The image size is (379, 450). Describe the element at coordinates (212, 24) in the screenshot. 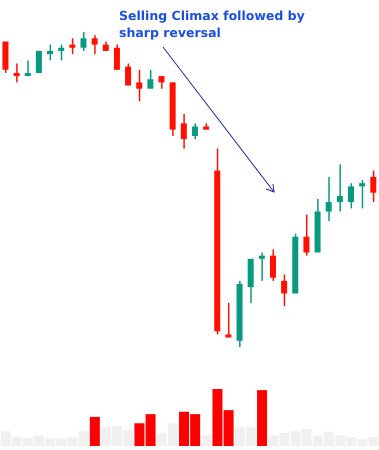

I see `annotation: Selling Climax followed by sharp reversal` at that location.